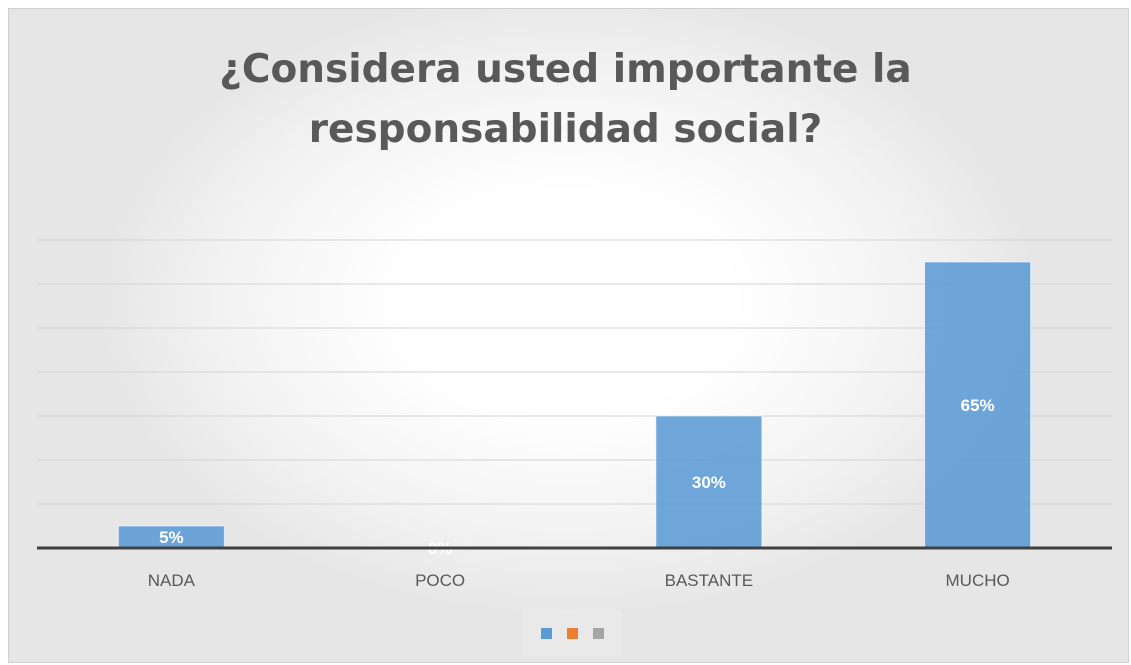  Describe the element at coordinates (978, 405) in the screenshot. I see `data-label: 65%` at that location.